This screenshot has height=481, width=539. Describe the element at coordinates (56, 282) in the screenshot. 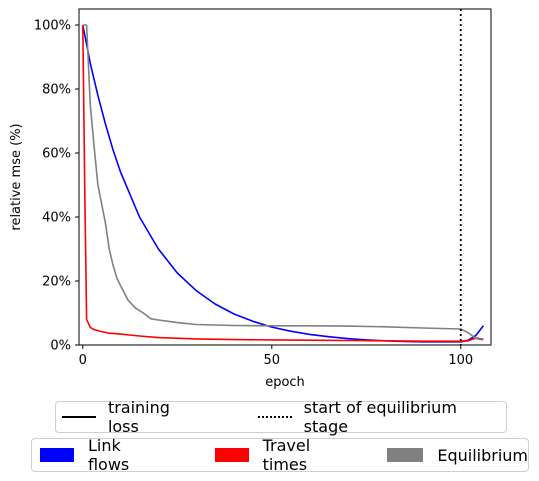

I see `y-tick-label: 20%` at that location.